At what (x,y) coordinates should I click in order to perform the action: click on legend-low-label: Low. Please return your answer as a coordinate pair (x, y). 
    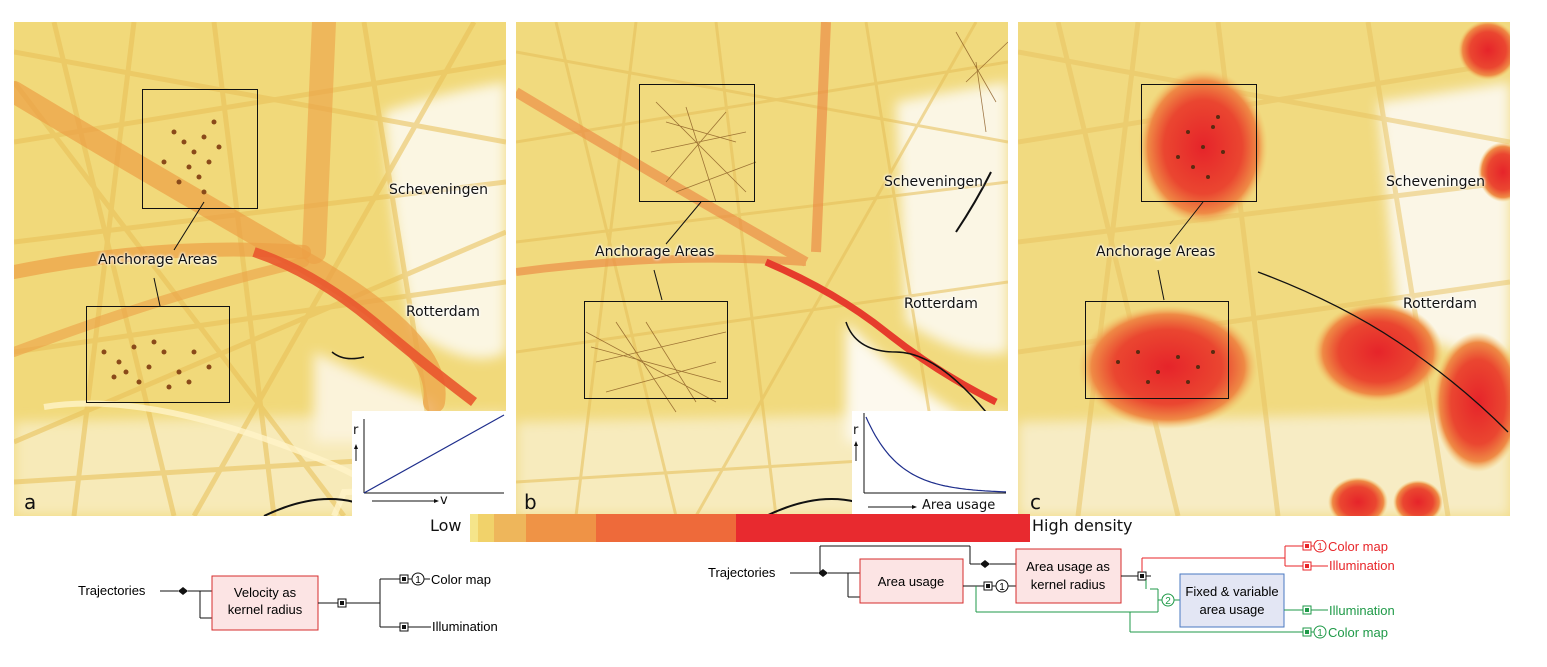
    Looking at the image, I should click on (446, 525).